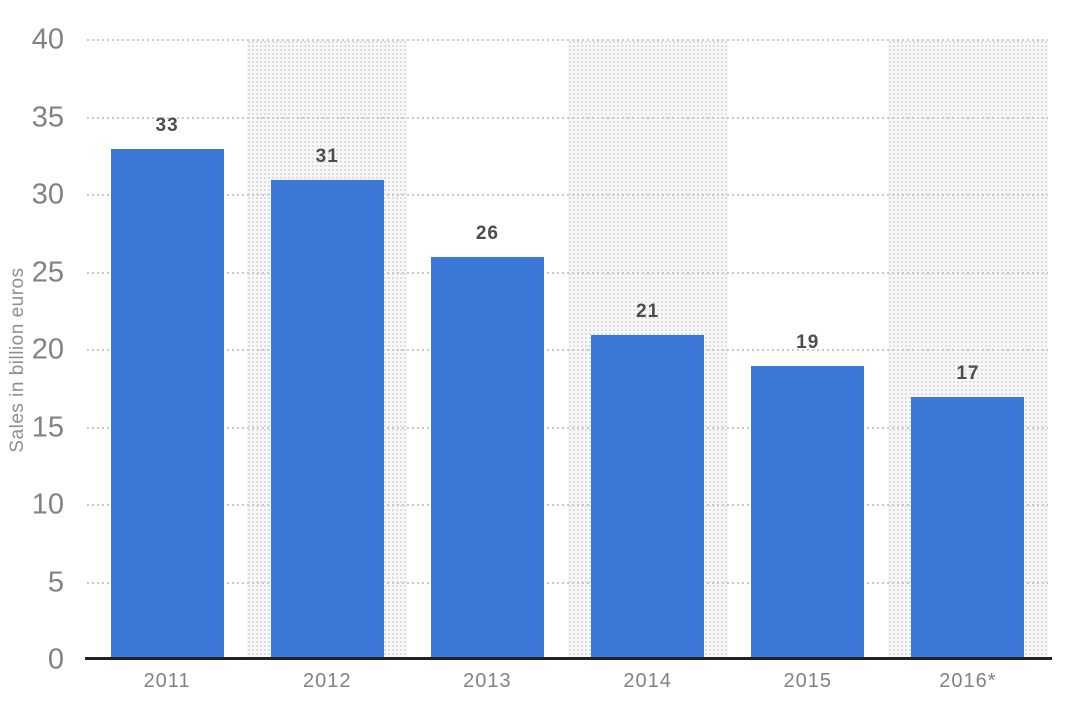  Describe the element at coordinates (807, 681) in the screenshot. I see `x-tick-label-2015: 2015` at that location.